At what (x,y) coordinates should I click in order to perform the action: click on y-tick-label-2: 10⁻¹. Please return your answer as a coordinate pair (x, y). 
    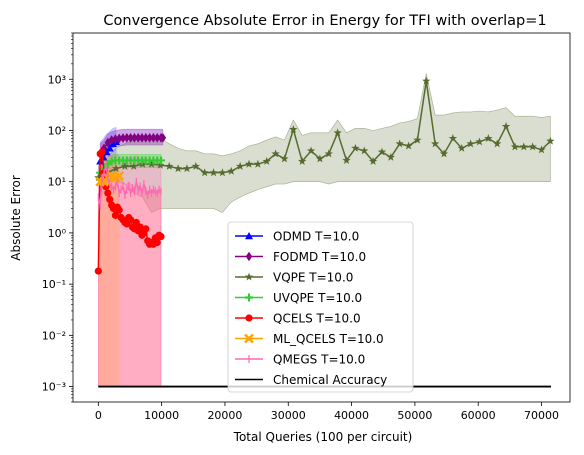
    Looking at the image, I should click on (54, 284).